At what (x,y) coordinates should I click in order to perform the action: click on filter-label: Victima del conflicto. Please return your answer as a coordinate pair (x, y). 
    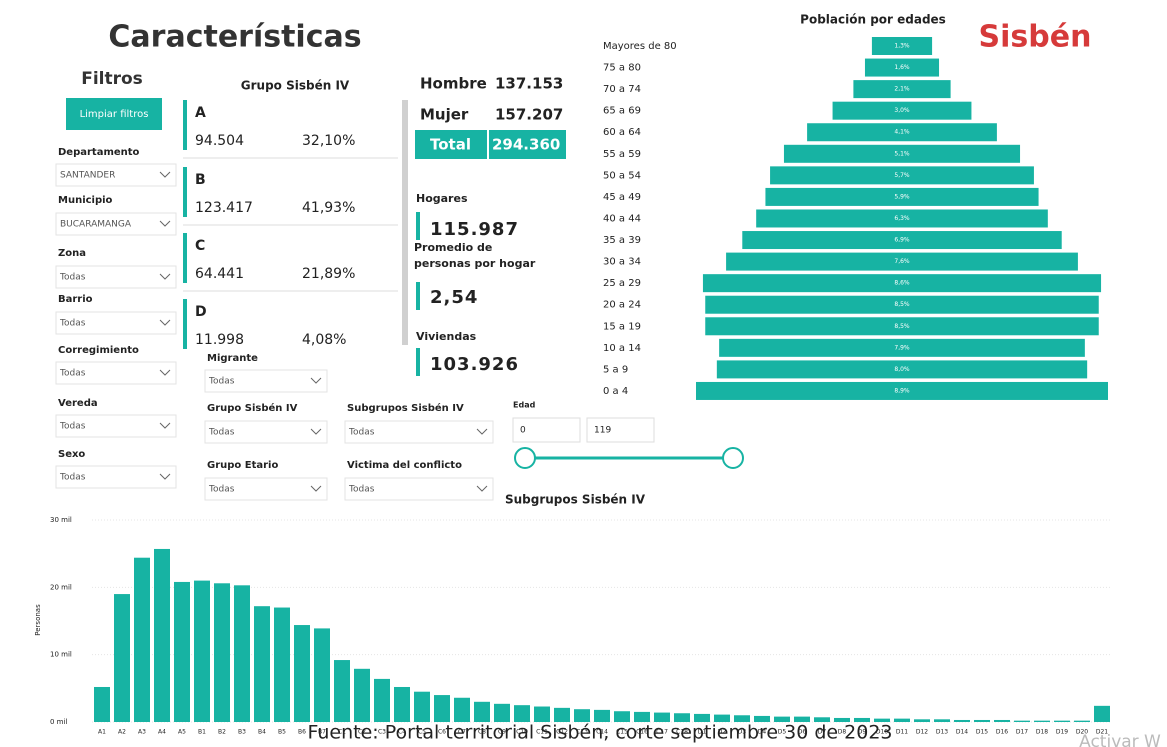
    Looking at the image, I should click on (404, 465).